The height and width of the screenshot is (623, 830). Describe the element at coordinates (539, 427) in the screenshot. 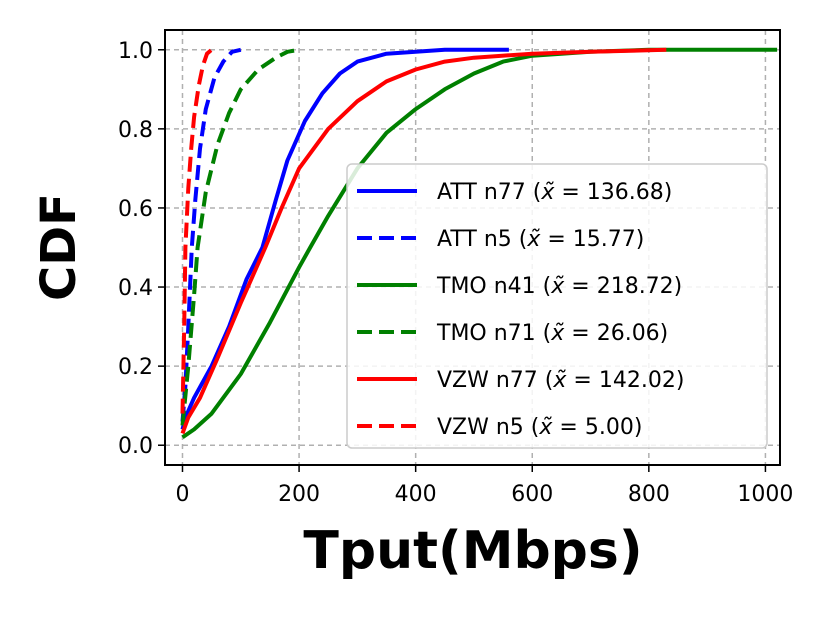

I see `legend-label: VZW n5 (x̃ = 5.00)` at that location.